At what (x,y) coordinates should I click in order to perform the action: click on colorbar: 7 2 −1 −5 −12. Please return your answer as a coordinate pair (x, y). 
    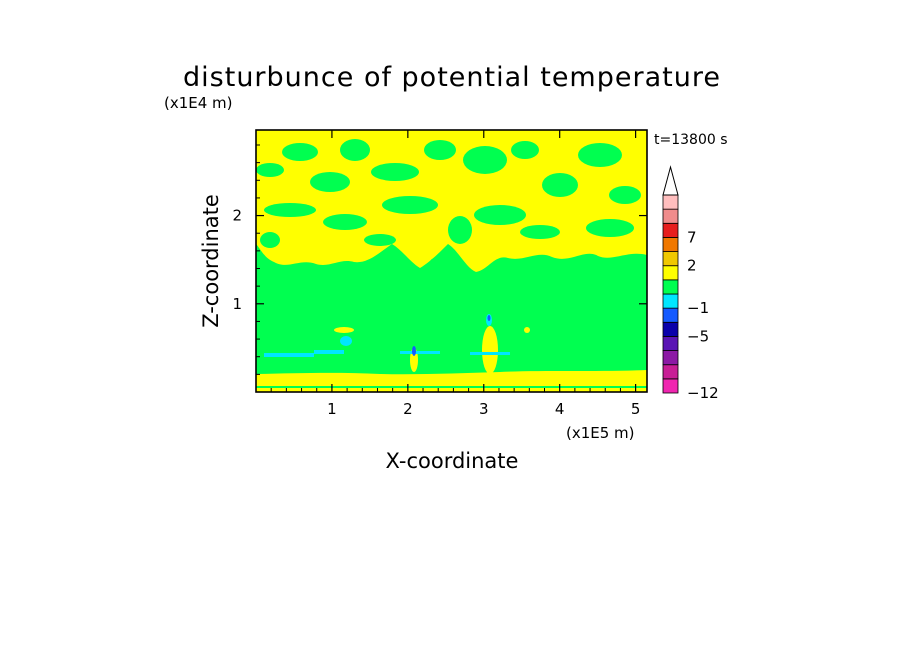
    Looking at the image, I should click on (690, 283).